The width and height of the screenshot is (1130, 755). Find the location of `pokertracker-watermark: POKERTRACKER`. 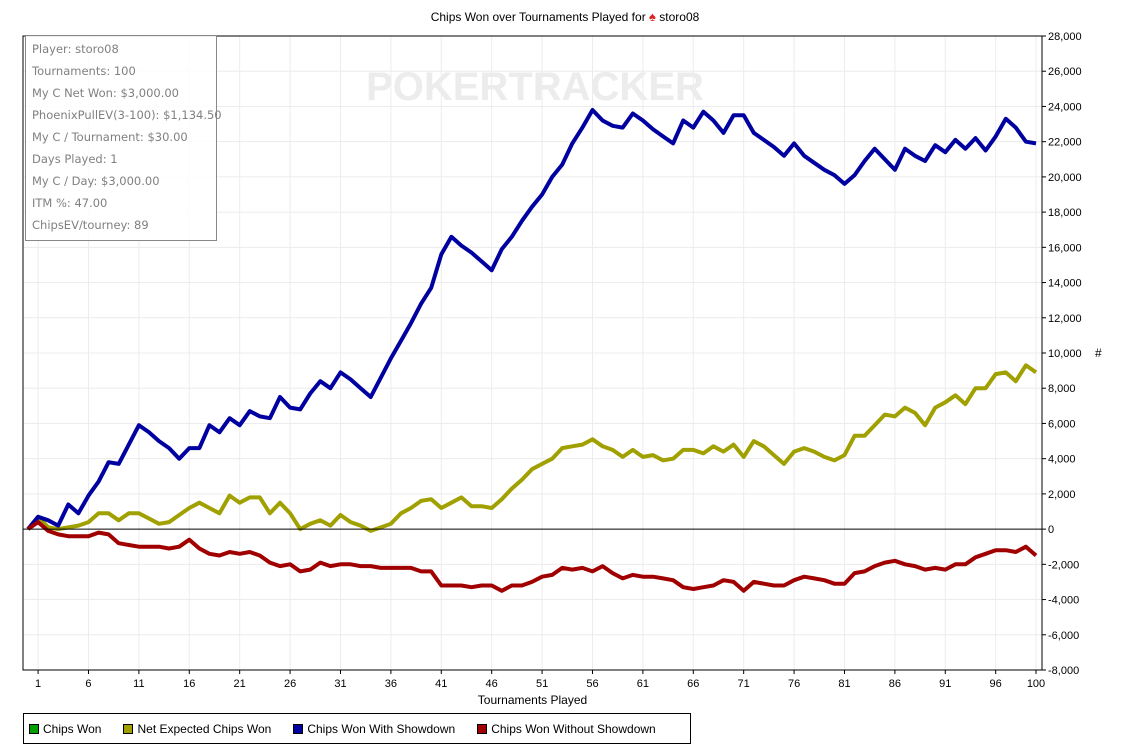

pokertracker-watermark: POKERTRACKER is located at coordinates (535, 87).